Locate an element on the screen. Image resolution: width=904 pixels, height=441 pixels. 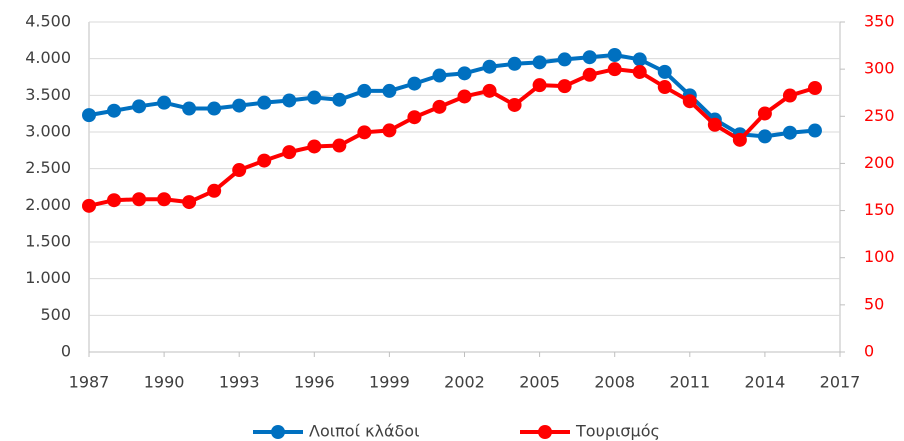
y2-tick-label: 200 is located at coordinates (879, 162).